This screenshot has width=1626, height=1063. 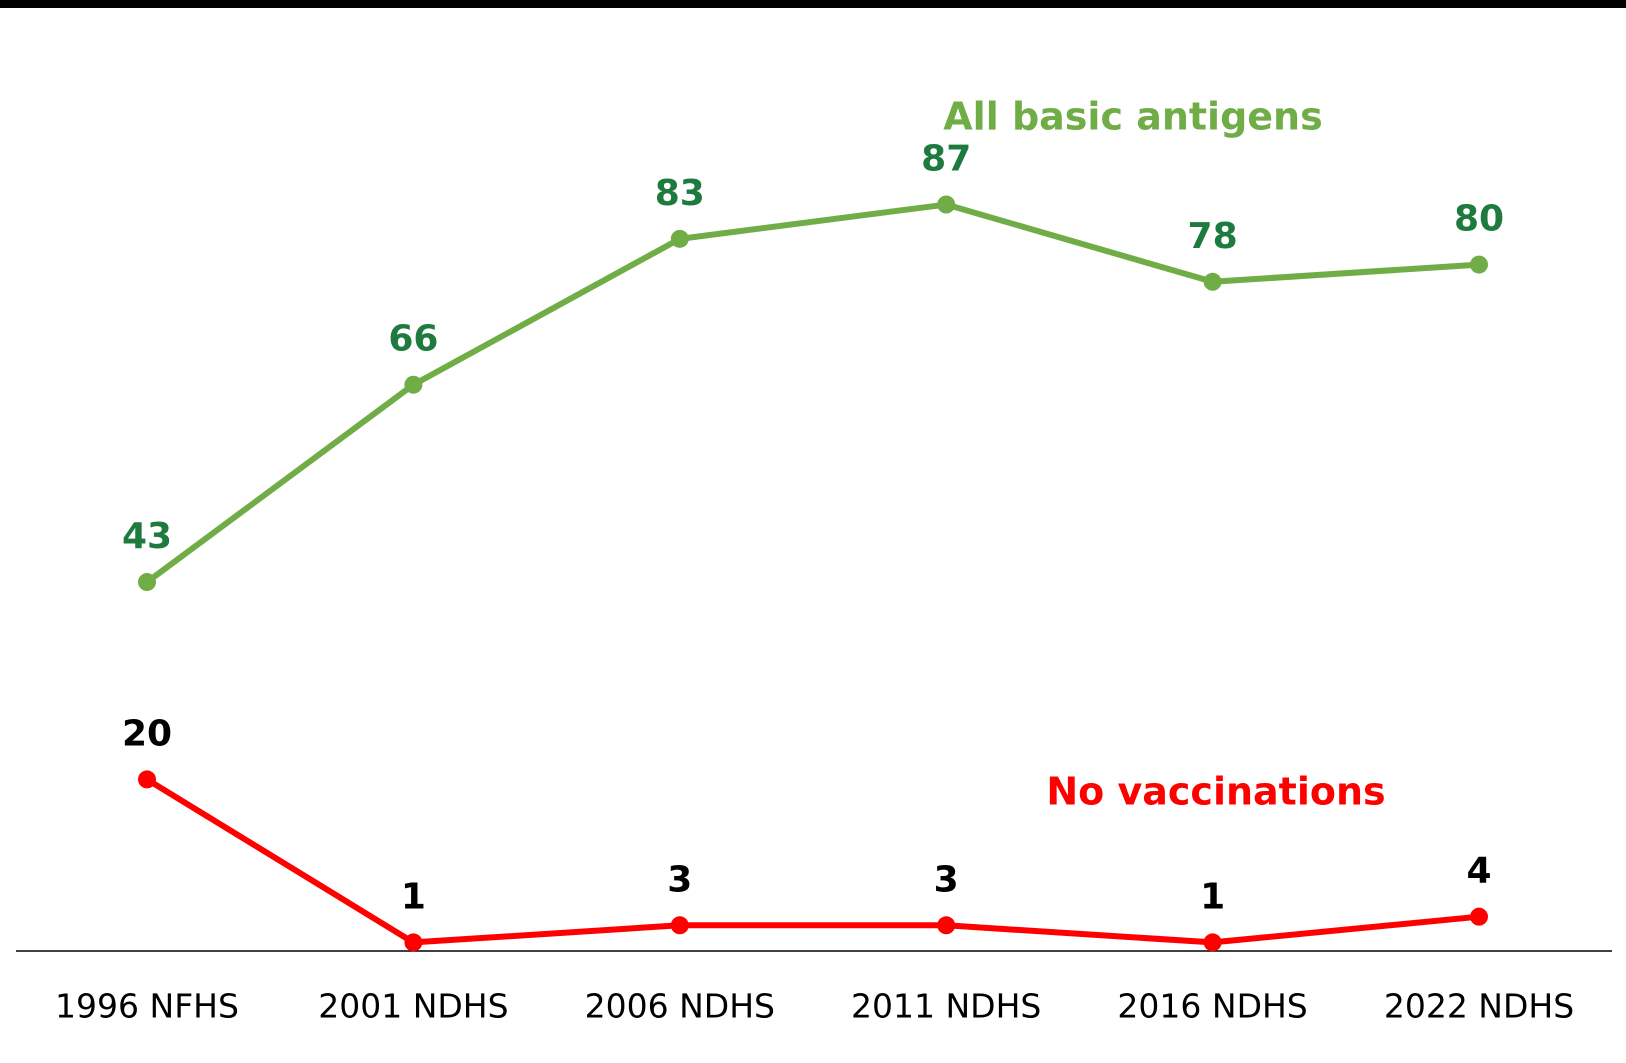 I want to click on data-label: 87, so click(x=946, y=159).